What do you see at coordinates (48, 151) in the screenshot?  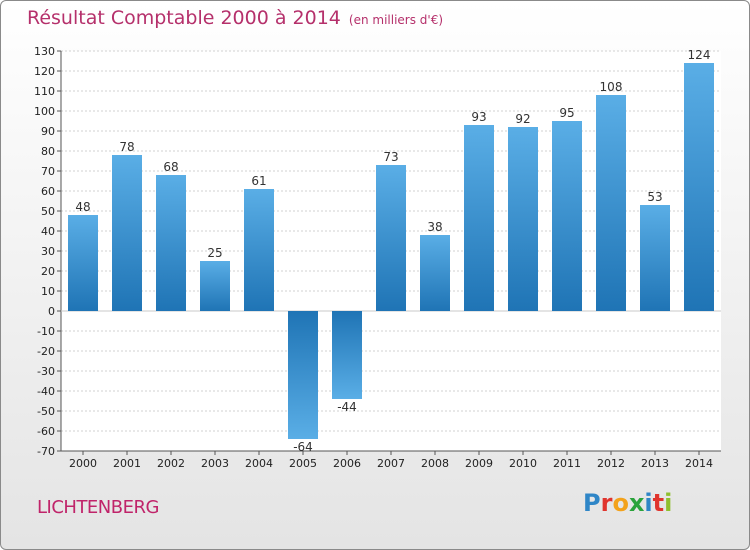 I see `y-tick-label: 80` at bounding box center [48, 151].